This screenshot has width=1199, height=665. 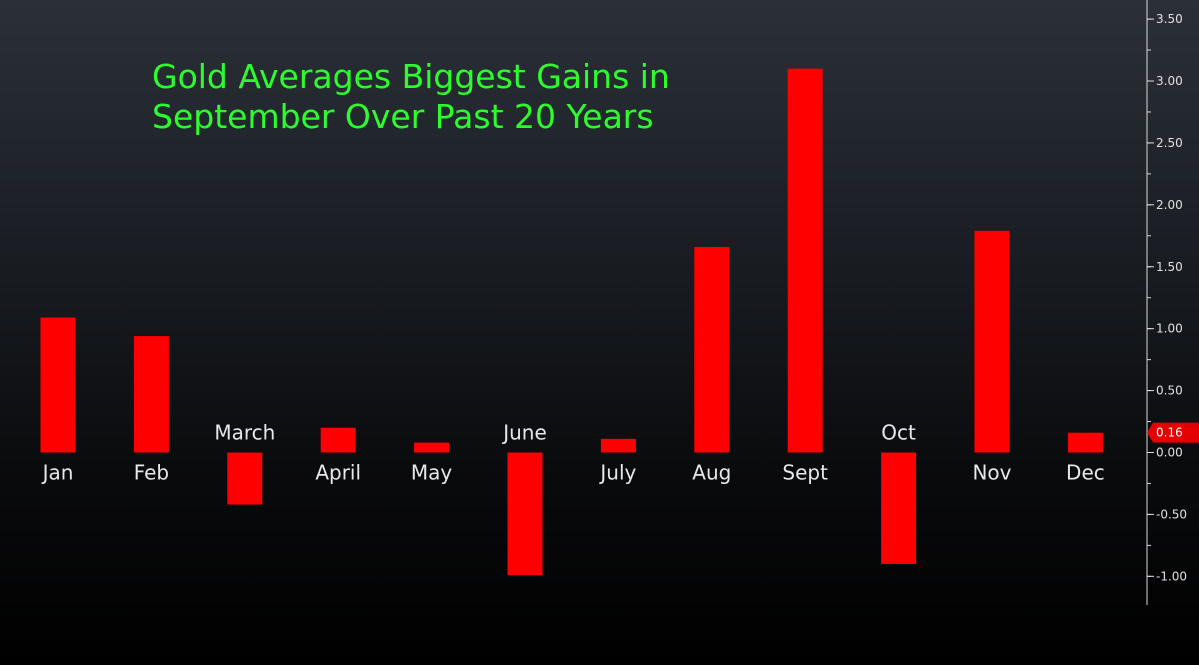 I want to click on category-label-oct: Oct, so click(x=898, y=433).